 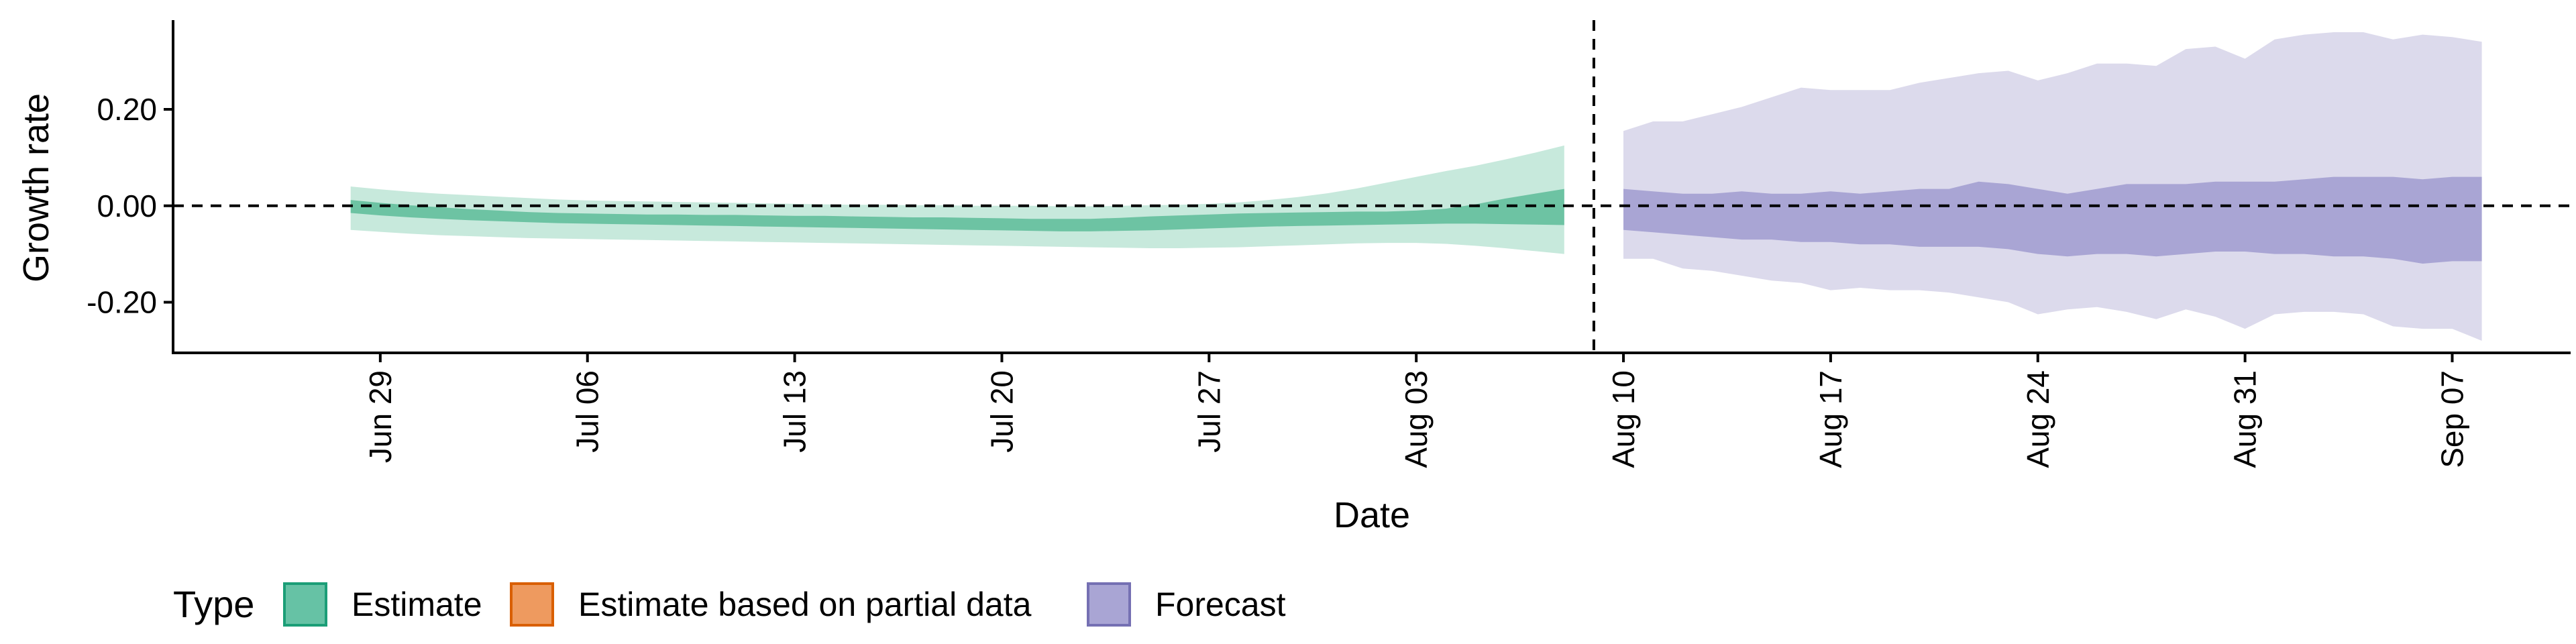 I want to click on x-tick-label: Aug 17, so click(x=1830, y=419).